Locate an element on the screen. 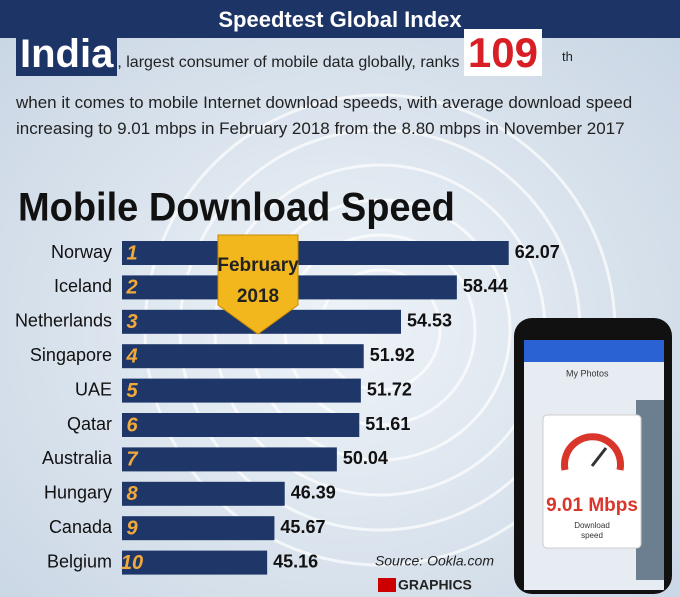 The image size is (680, 597). value-label: 45.16 is located at coordinates (295, 561).